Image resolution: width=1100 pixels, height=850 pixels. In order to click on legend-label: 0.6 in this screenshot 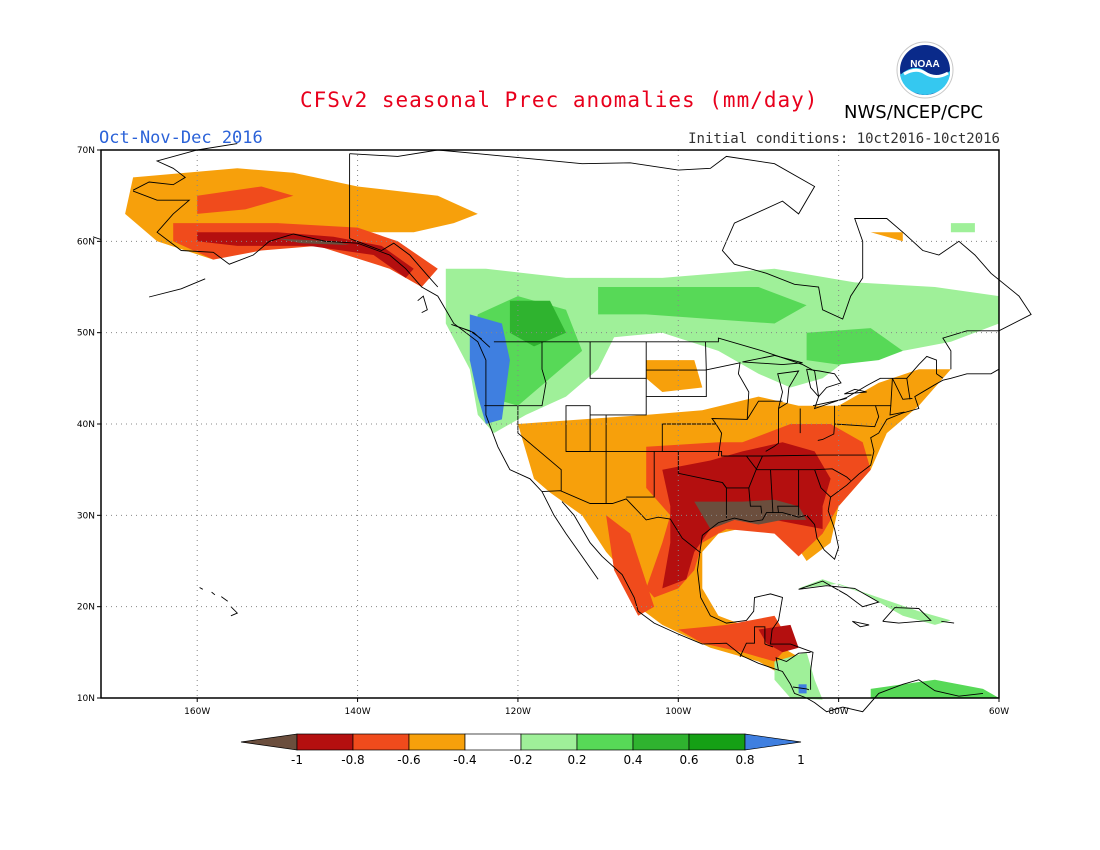, I will do `click(688, 760)`.